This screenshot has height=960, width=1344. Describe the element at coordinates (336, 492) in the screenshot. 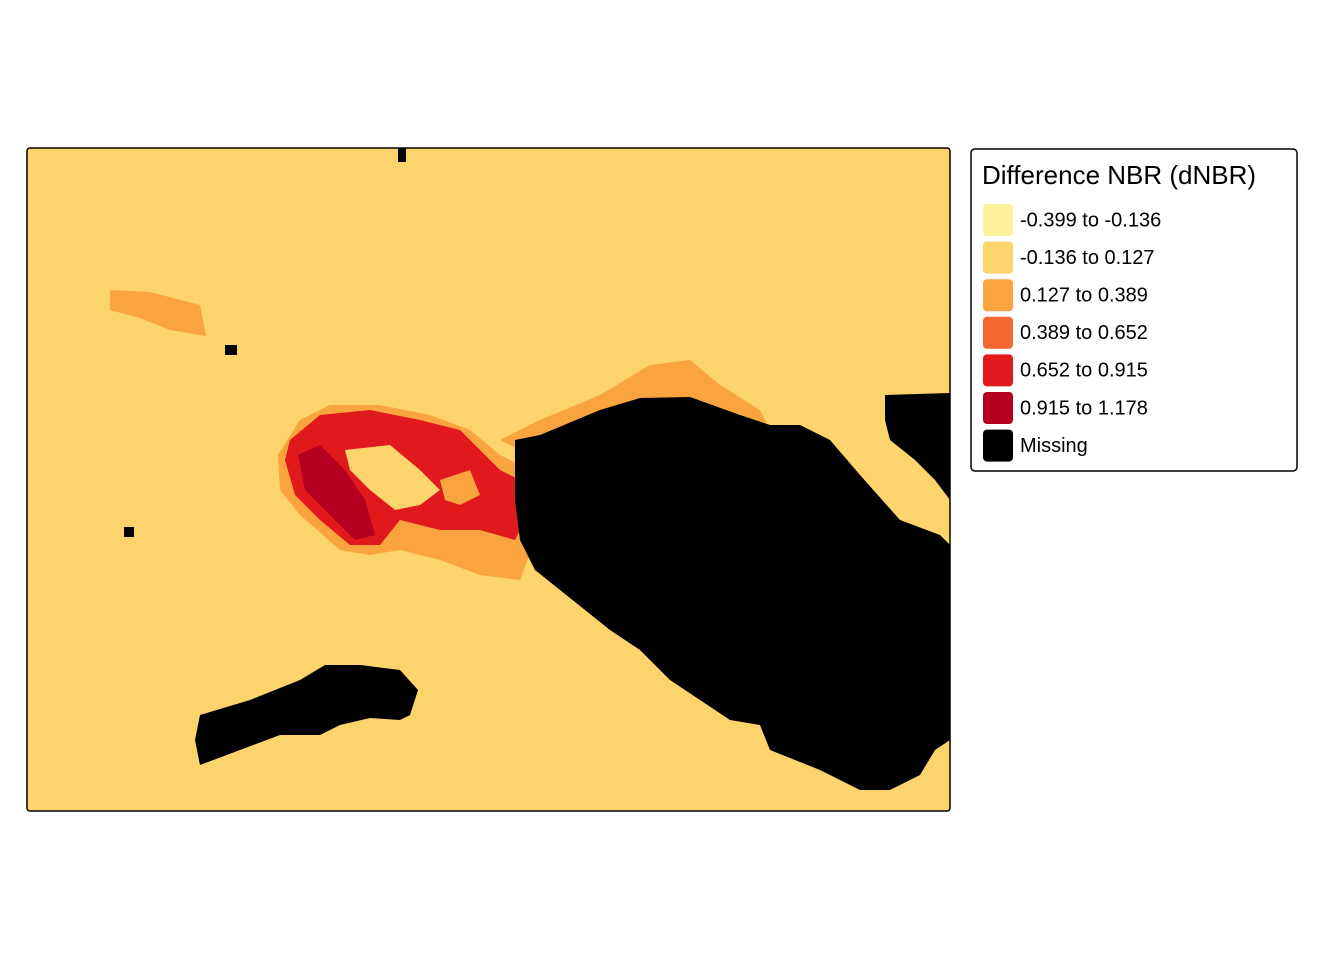

I see `burn-severe` at that location.